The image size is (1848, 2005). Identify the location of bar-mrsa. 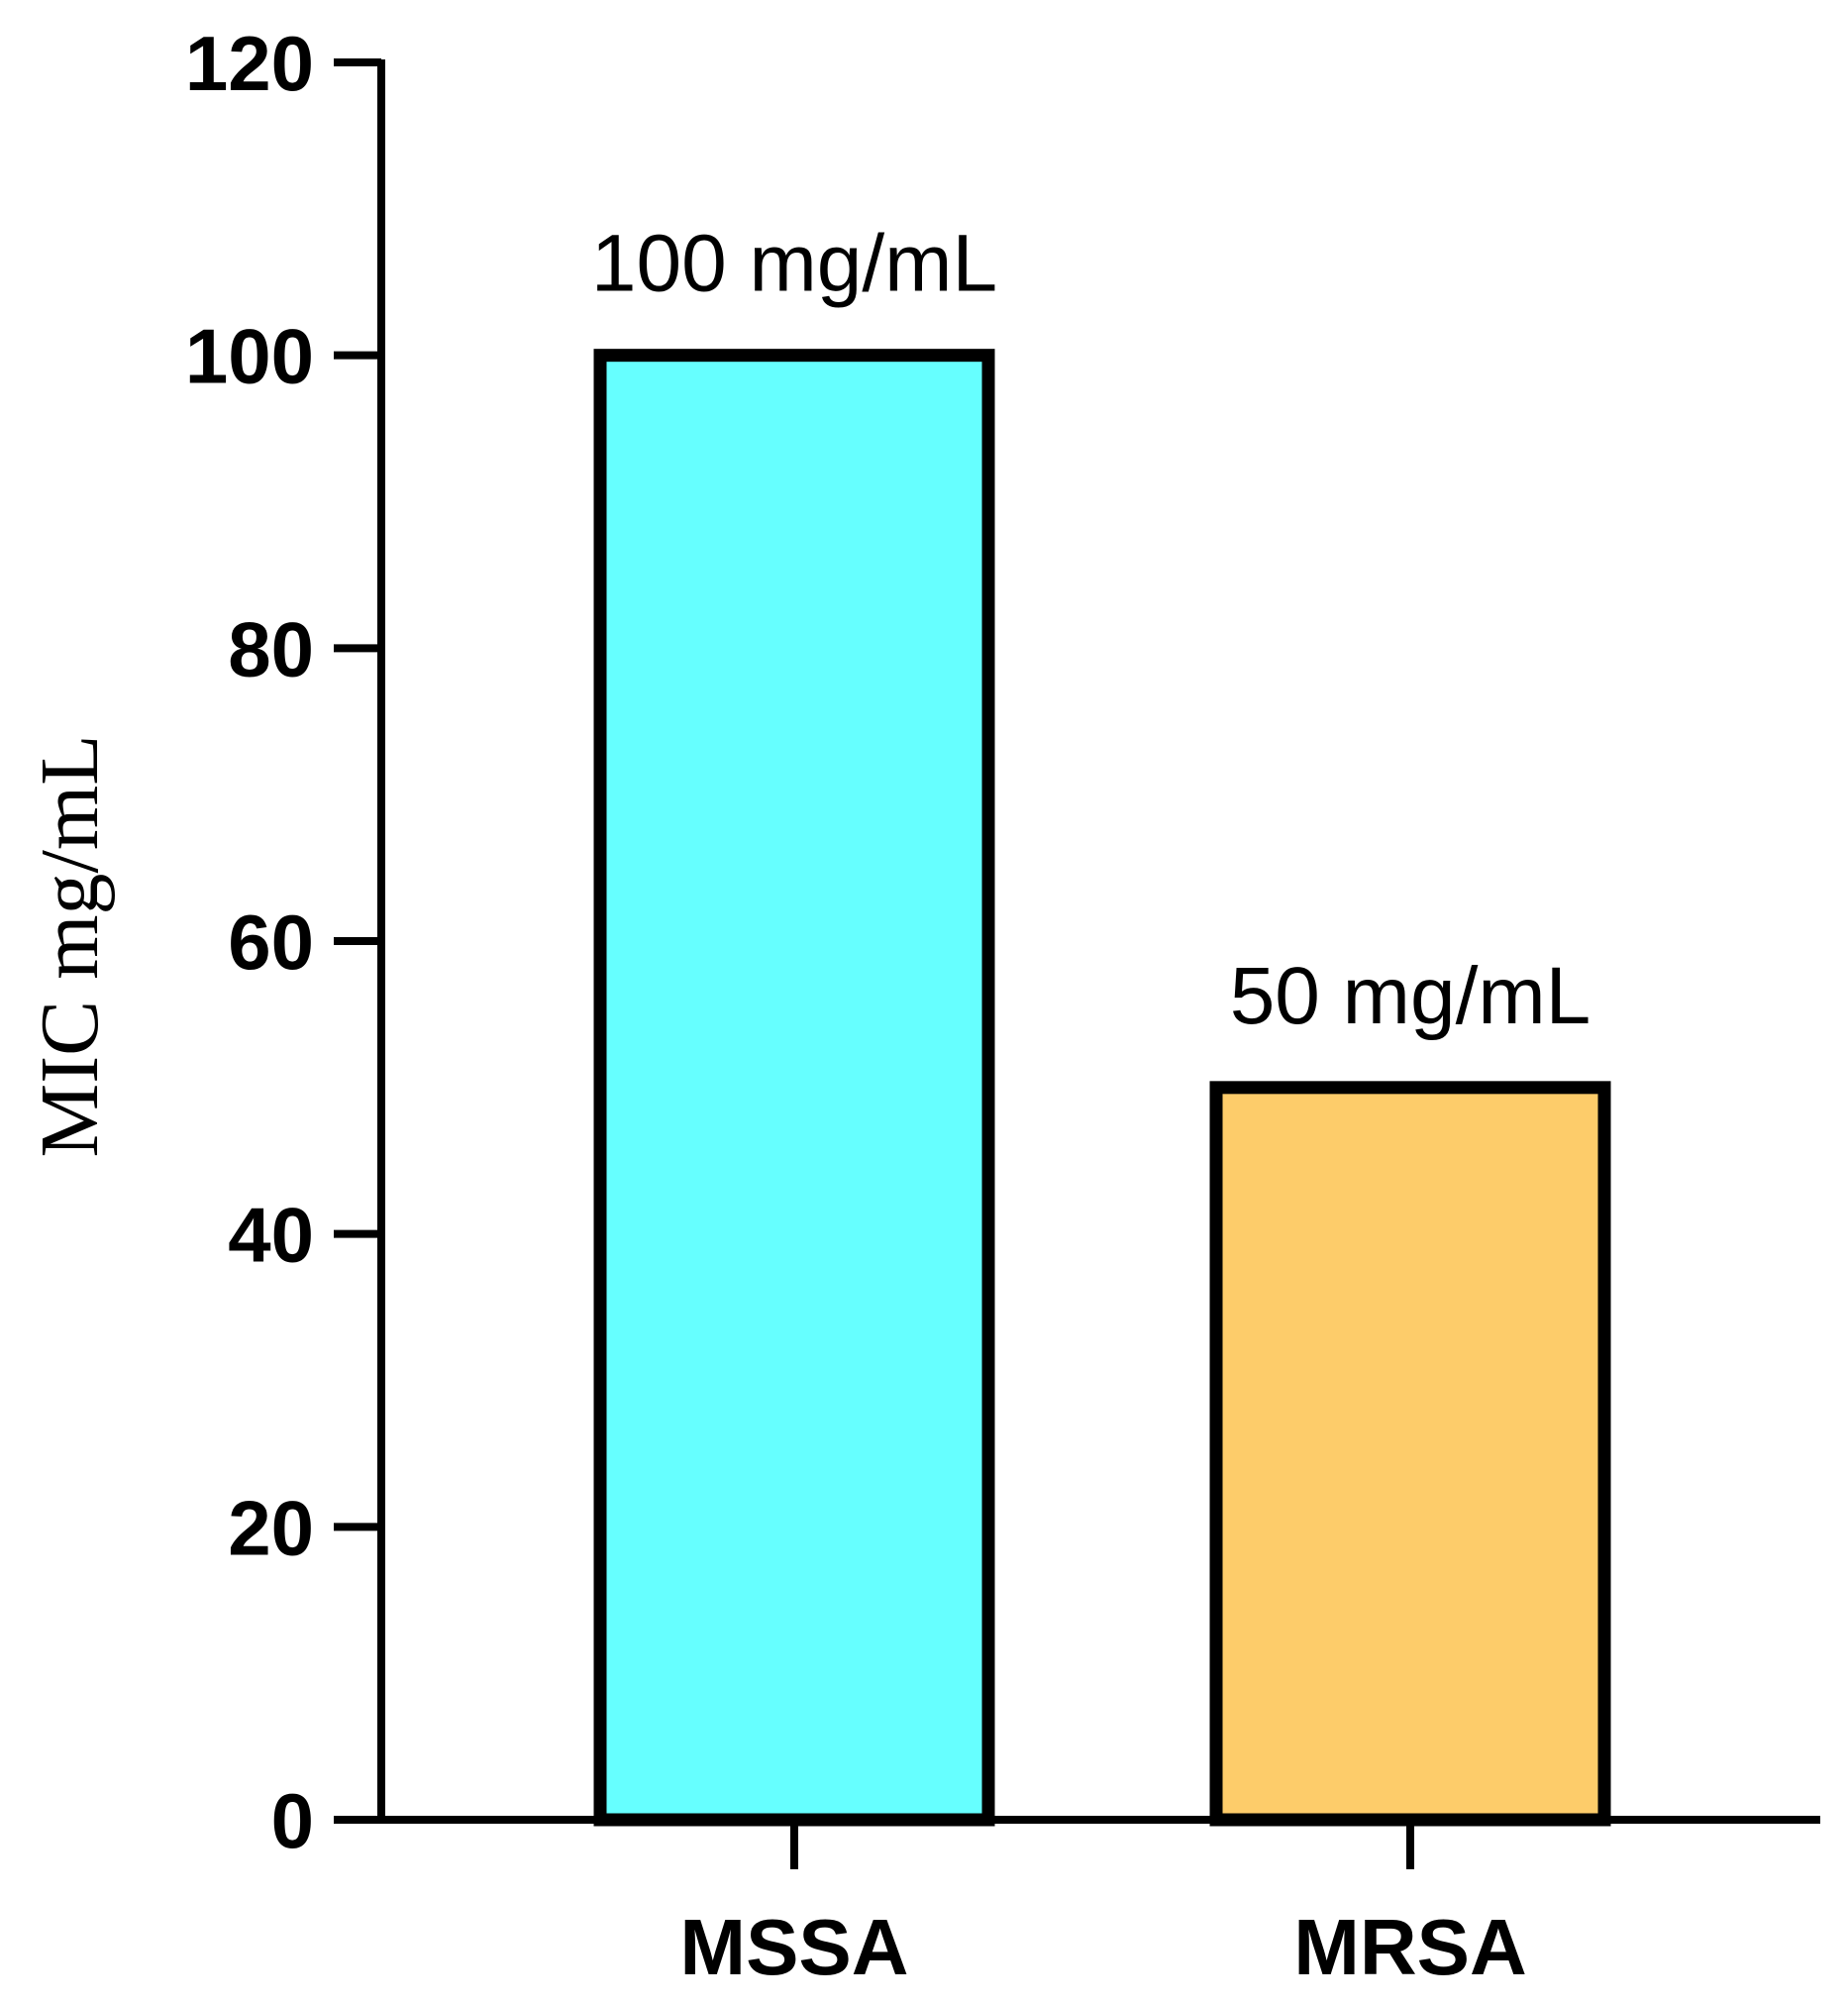
(1410, 1454).